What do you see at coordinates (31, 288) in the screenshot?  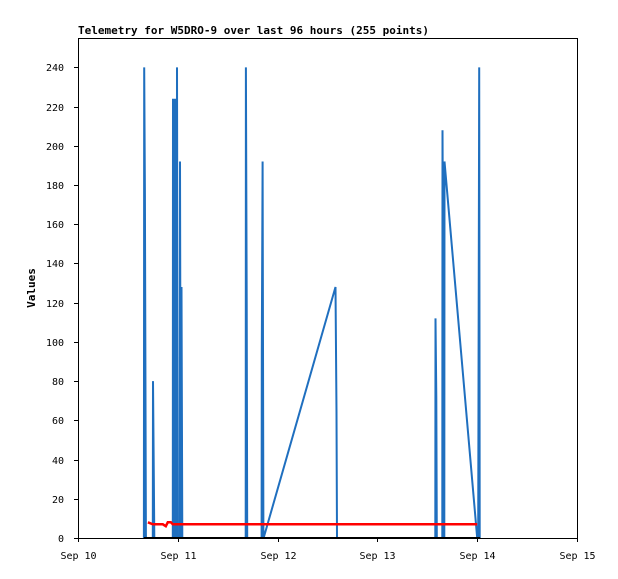 I see `y-axis-label: Values` at bounding box center [31, 288].